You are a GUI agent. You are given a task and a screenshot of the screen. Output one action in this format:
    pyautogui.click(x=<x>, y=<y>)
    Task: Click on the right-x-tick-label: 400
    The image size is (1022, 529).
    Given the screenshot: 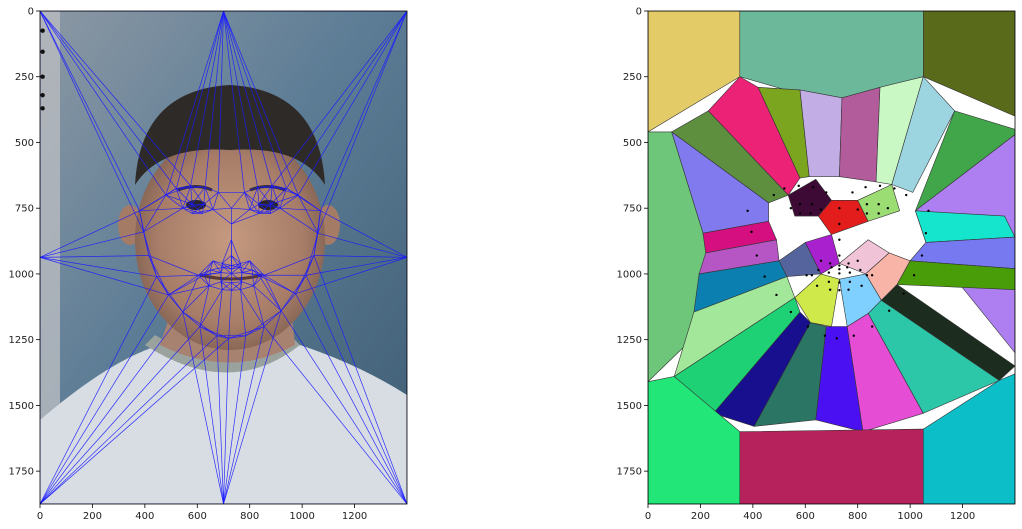 What is the action you would take?
    pyautogui.click(x=752, y=516)
    